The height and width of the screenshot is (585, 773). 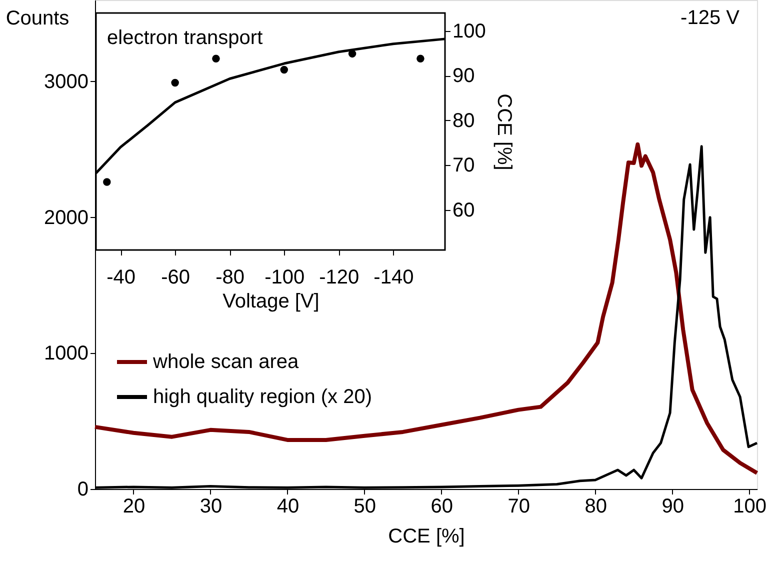 What do you see at coordinates (463, 165) in the screenshot?
I see `y-tick-label: 70` at bounding box center [463, 165].